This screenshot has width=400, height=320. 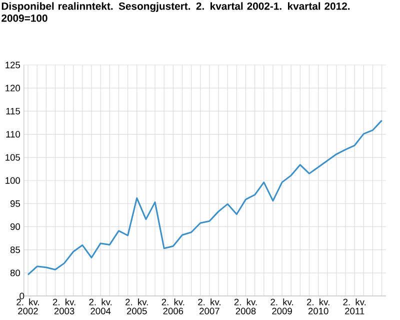 I want to click on y-tick-label: 85, so click(x=15, y=250).